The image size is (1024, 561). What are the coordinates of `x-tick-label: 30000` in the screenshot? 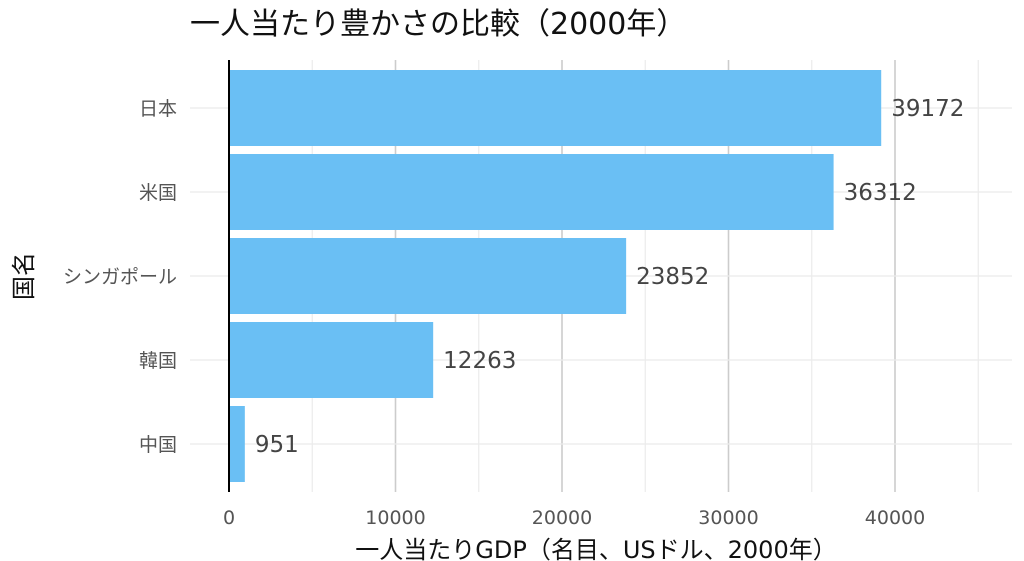 It's located at (728, 518).